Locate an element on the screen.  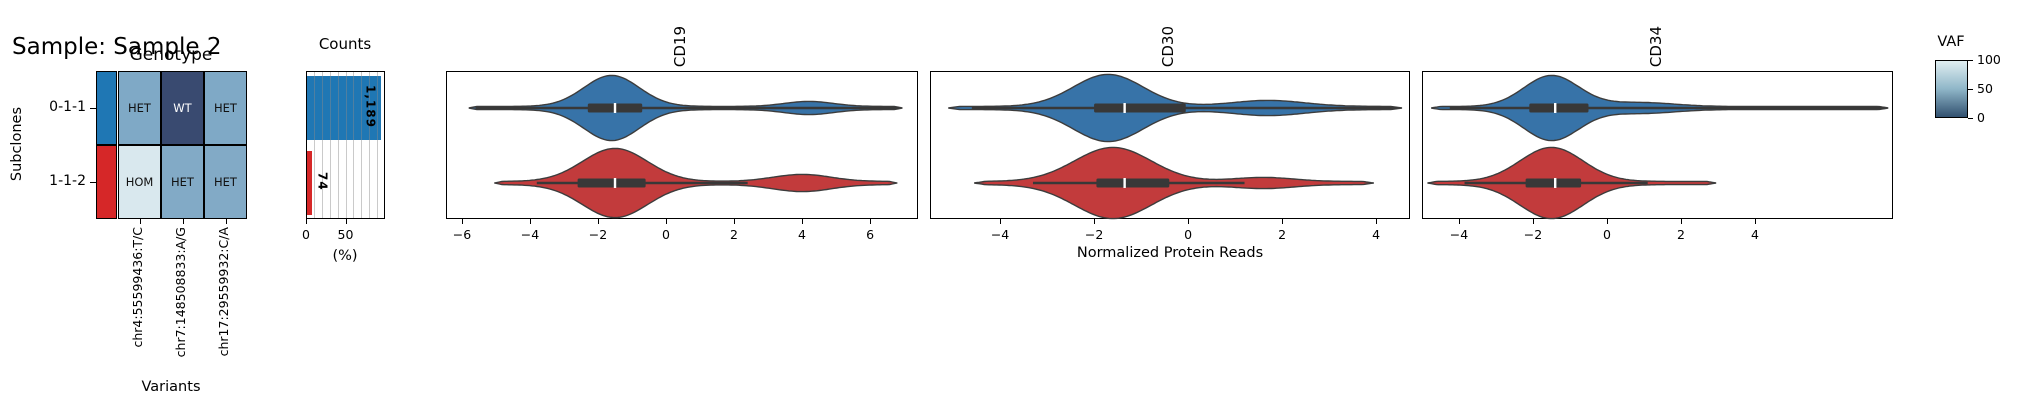
figure-title: Sample: Sample 2 is located at coordinates (117, 47).